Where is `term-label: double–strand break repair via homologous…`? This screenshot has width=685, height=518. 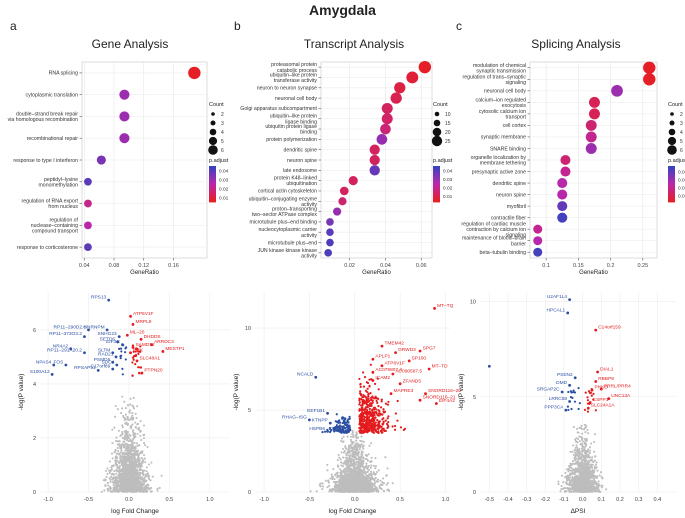 term-label: double–strand break repair via homologous… is located at coordinates (43, 117).